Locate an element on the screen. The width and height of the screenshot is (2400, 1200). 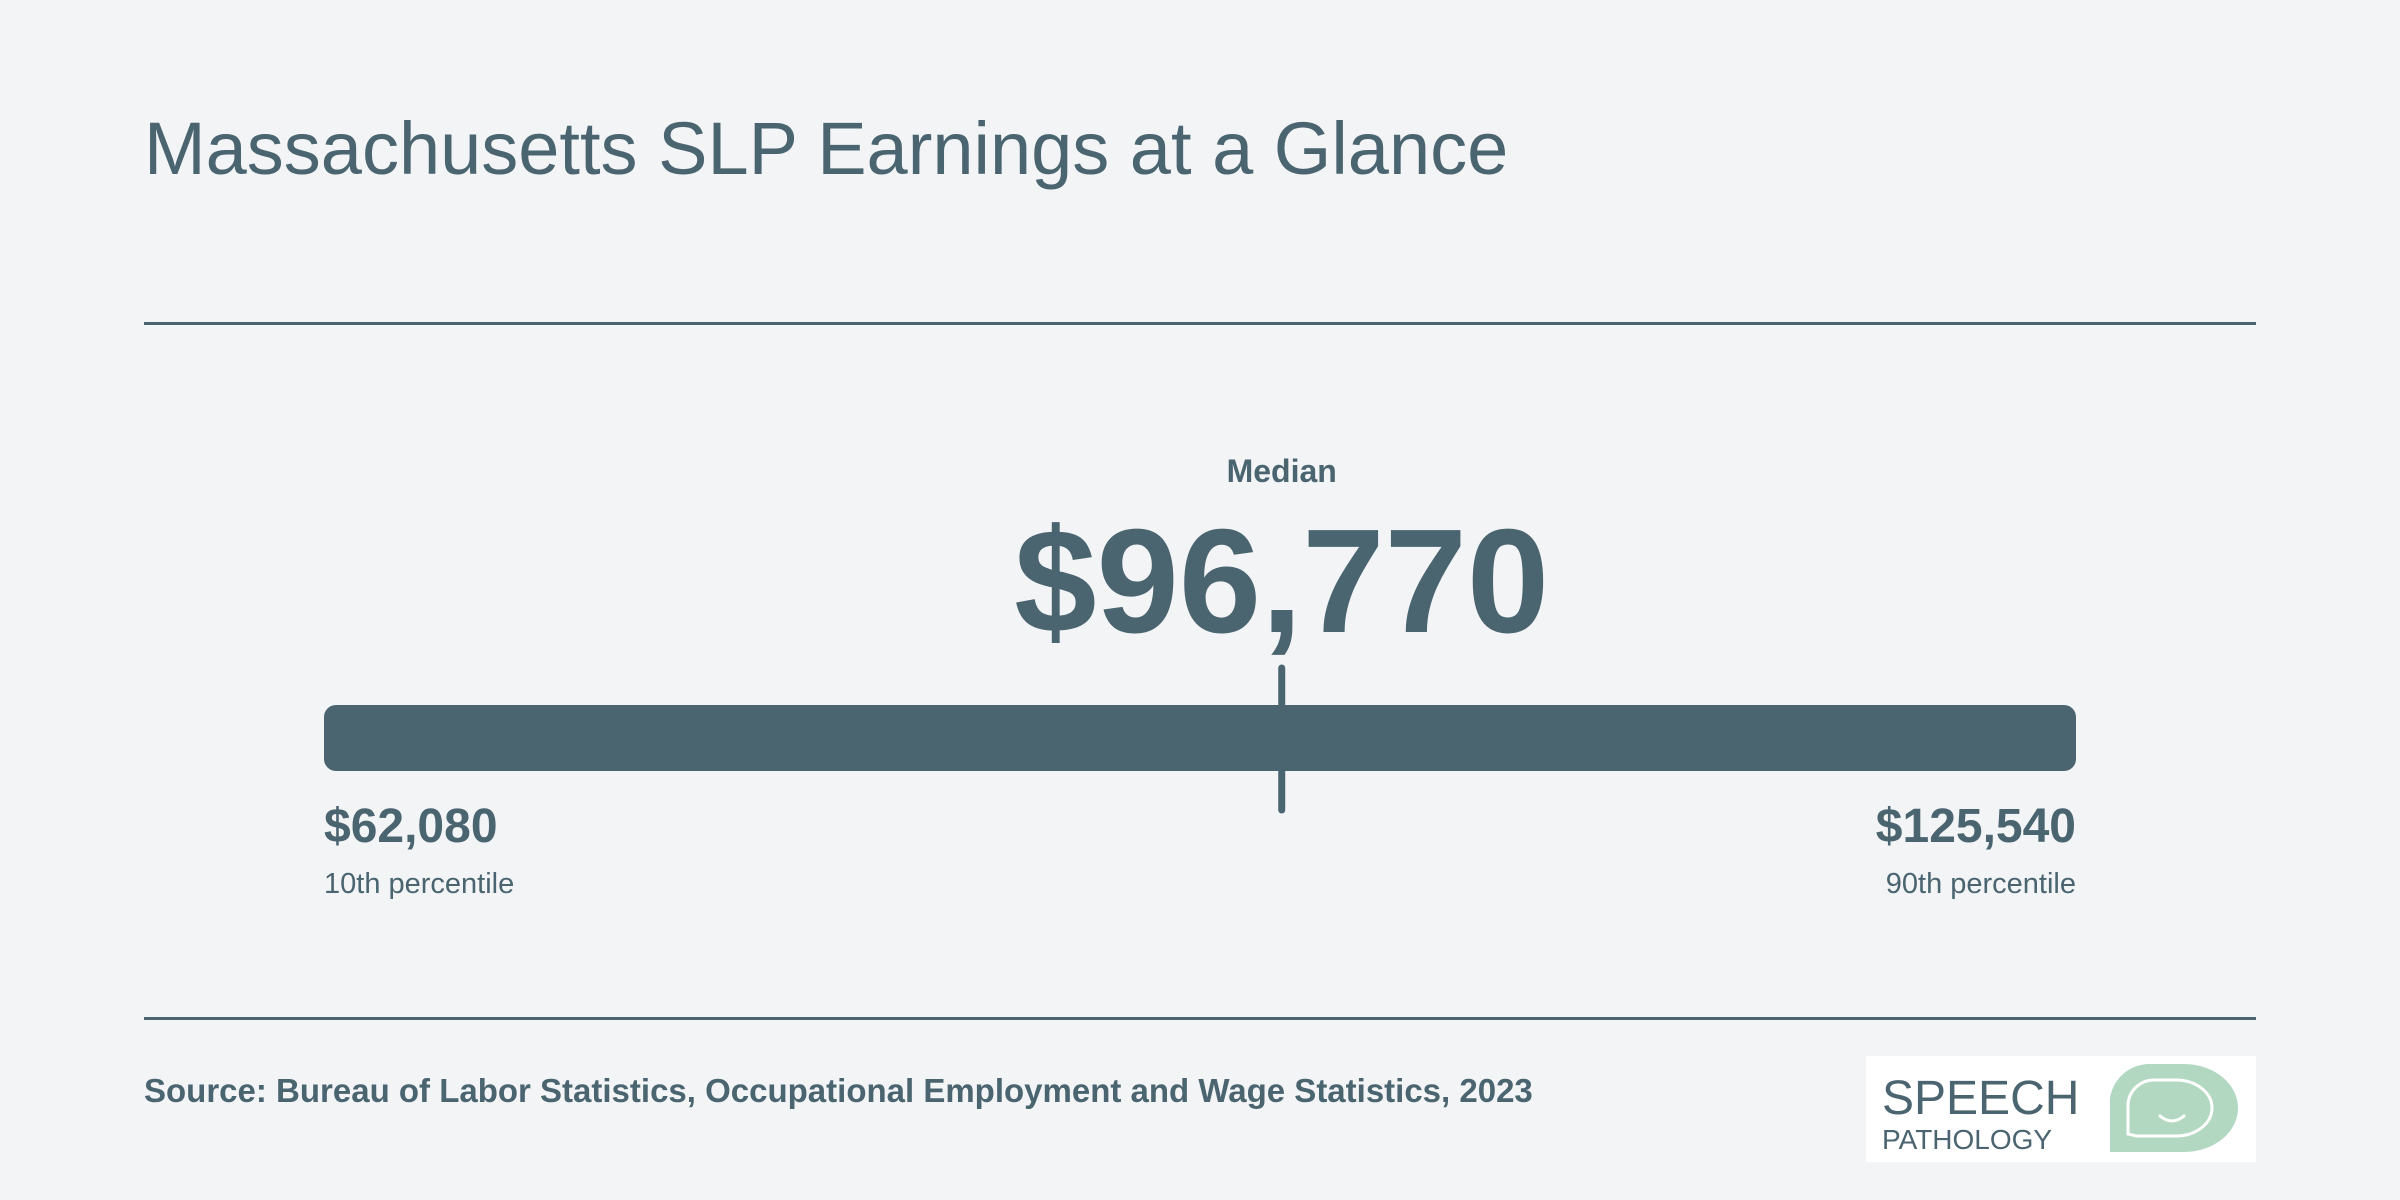
min-label: 10th percentile is located at coordinates (419, 884).